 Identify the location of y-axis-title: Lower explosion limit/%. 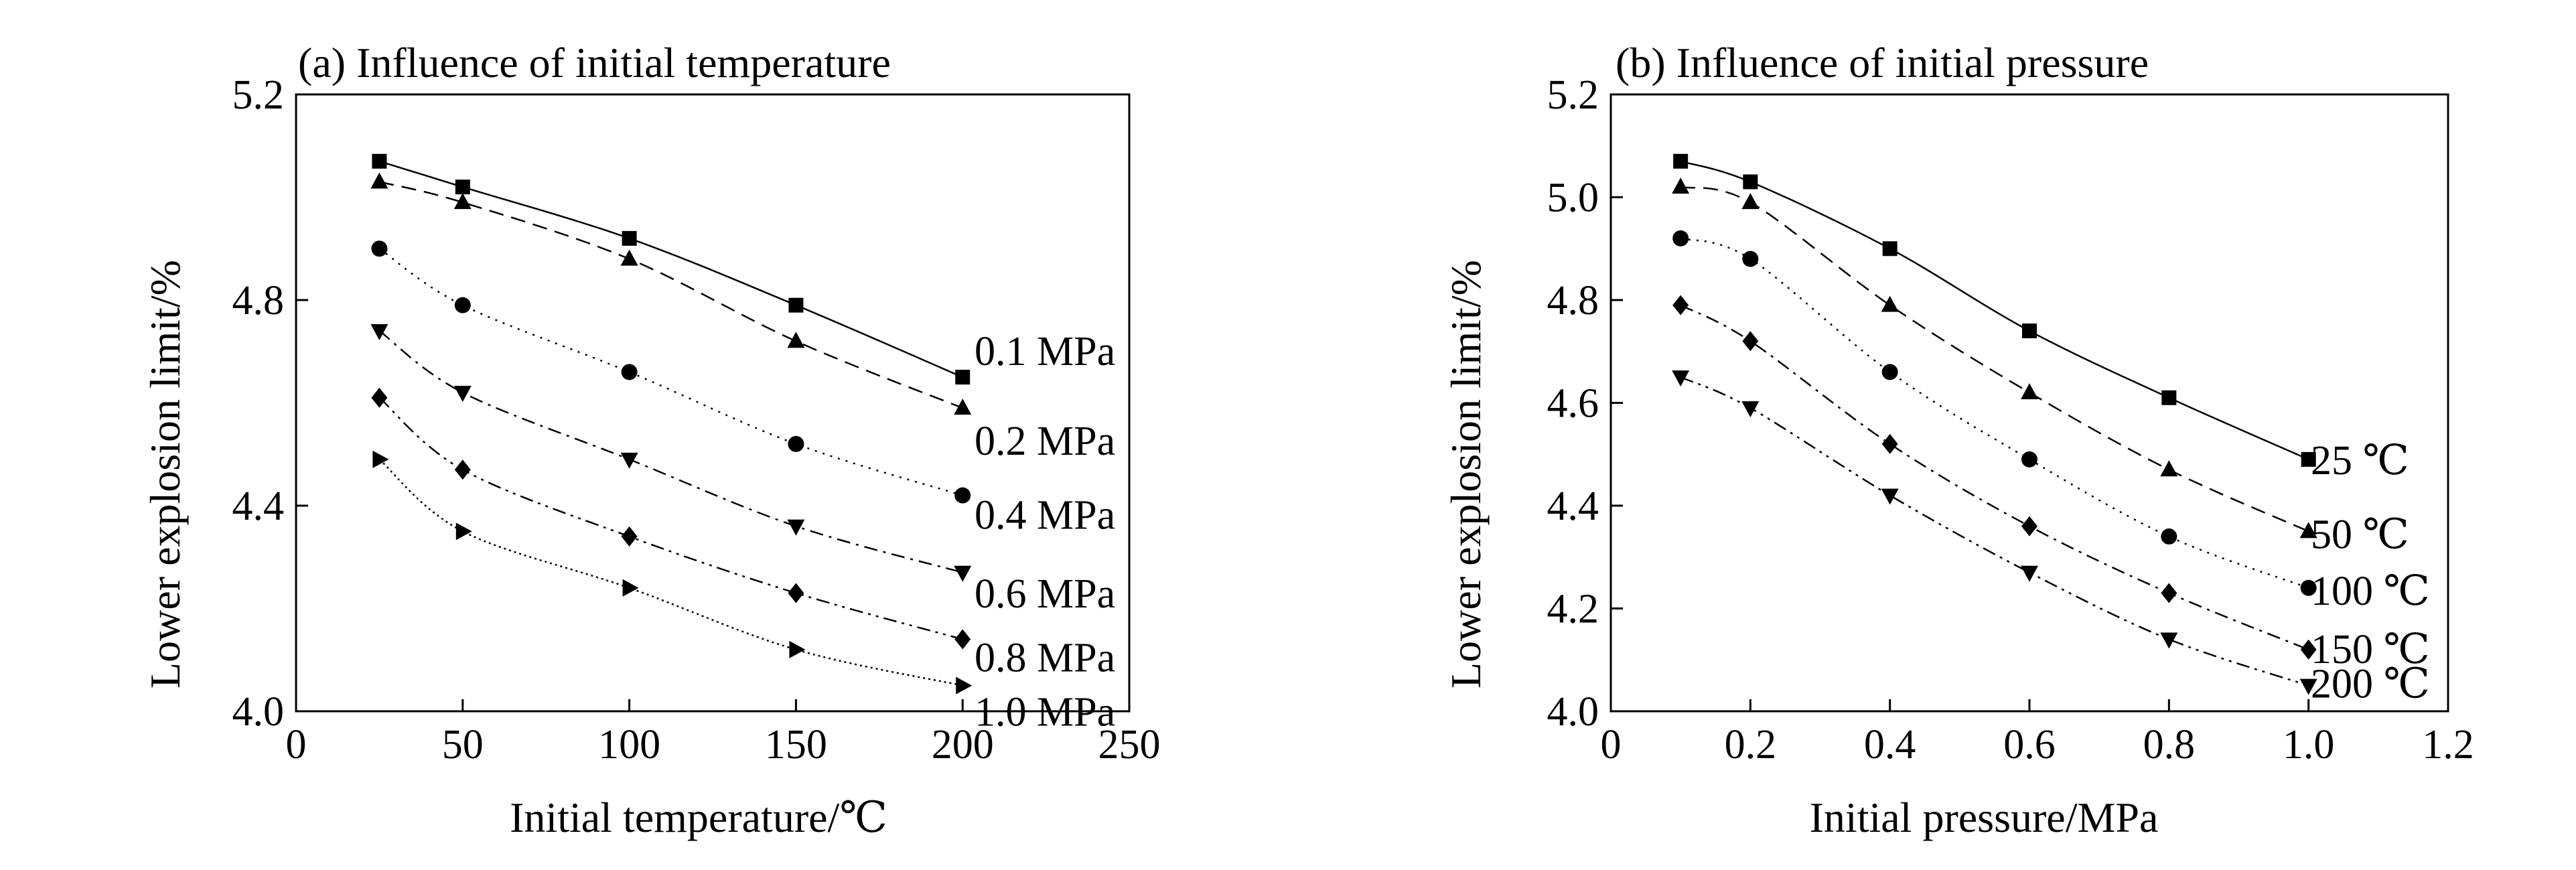
(165, 474).